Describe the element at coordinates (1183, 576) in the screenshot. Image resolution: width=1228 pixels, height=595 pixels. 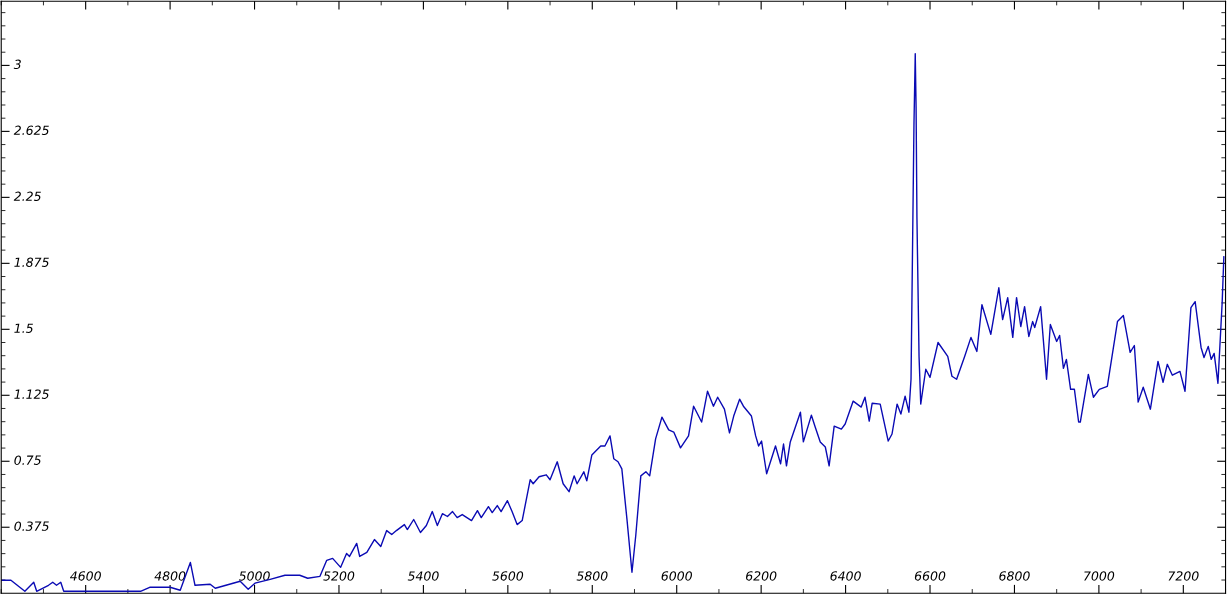
I see `x-tick-label: 7200` at that location.